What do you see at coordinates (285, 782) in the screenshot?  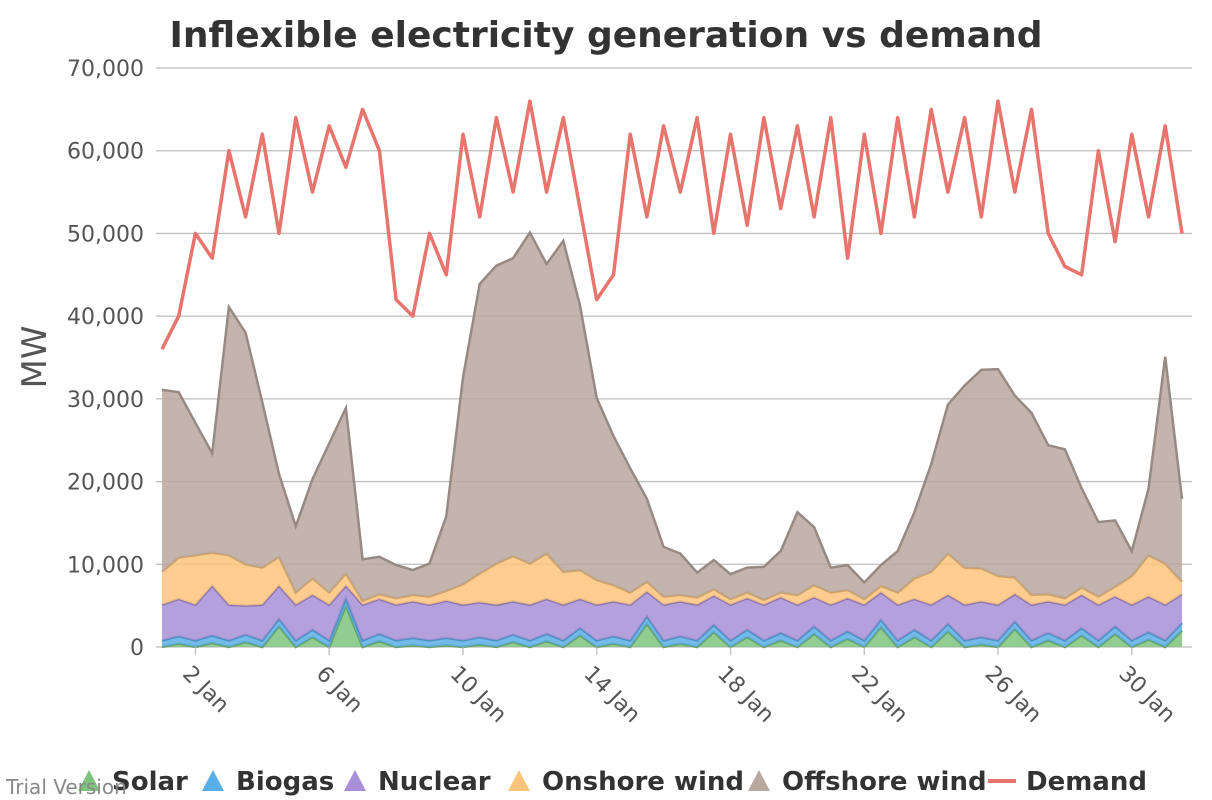 I see `legend-label: Biogas` at bounding box center [285, 782].